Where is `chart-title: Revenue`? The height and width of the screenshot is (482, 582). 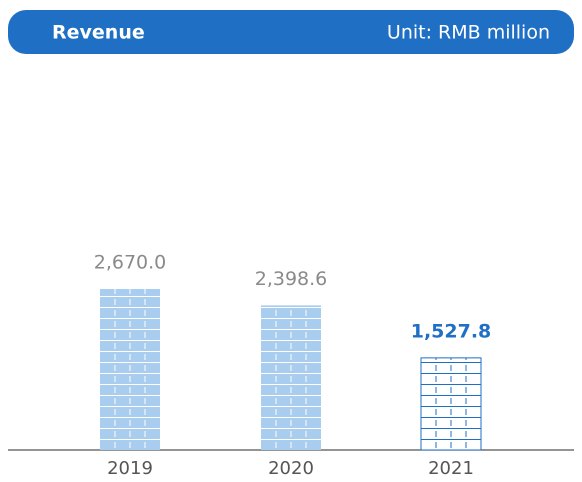
chart-title: Revenue is located at coordinates (98, 33).